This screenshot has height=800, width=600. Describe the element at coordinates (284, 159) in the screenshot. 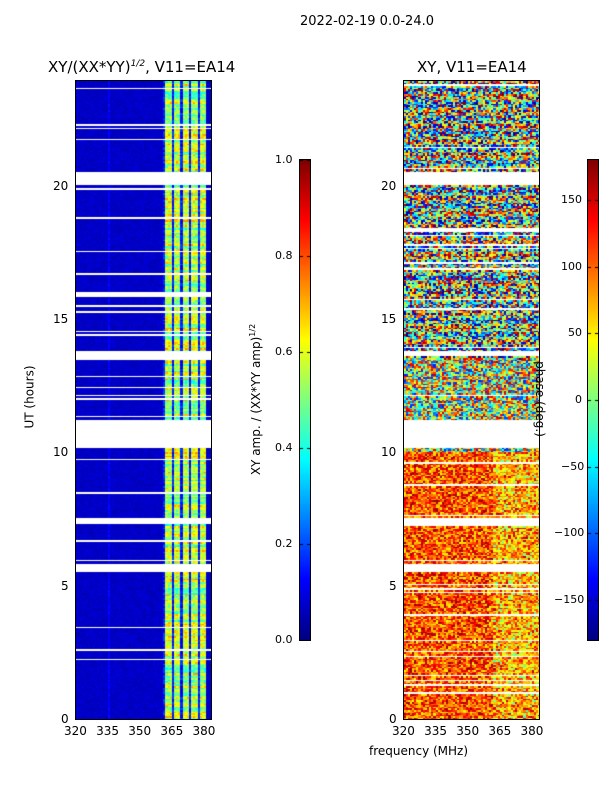

I see `colorbar-tick-label: 1.0` at that location.